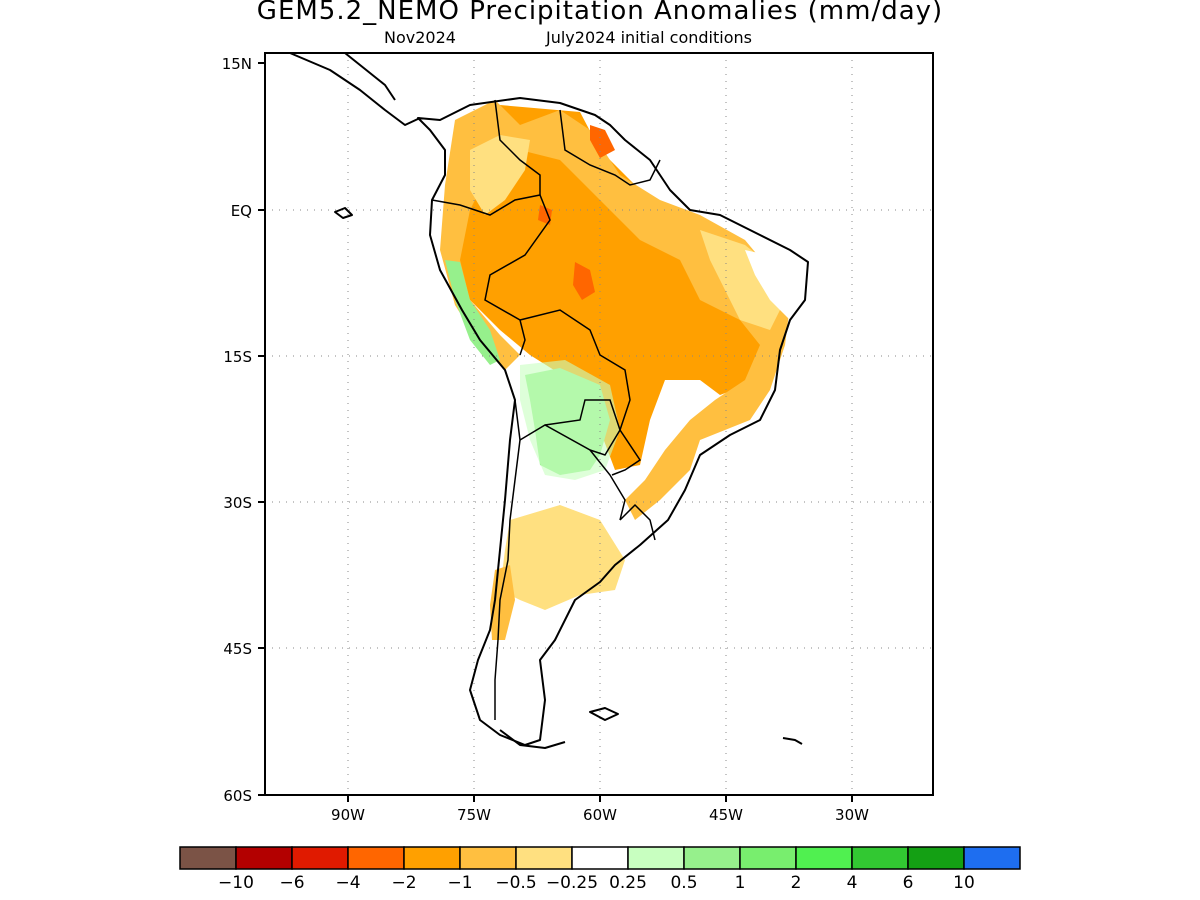  Describe the element at coordinates (584, 281) in the screenshot. I see `anomaly-spot-dark-orange` at that location.